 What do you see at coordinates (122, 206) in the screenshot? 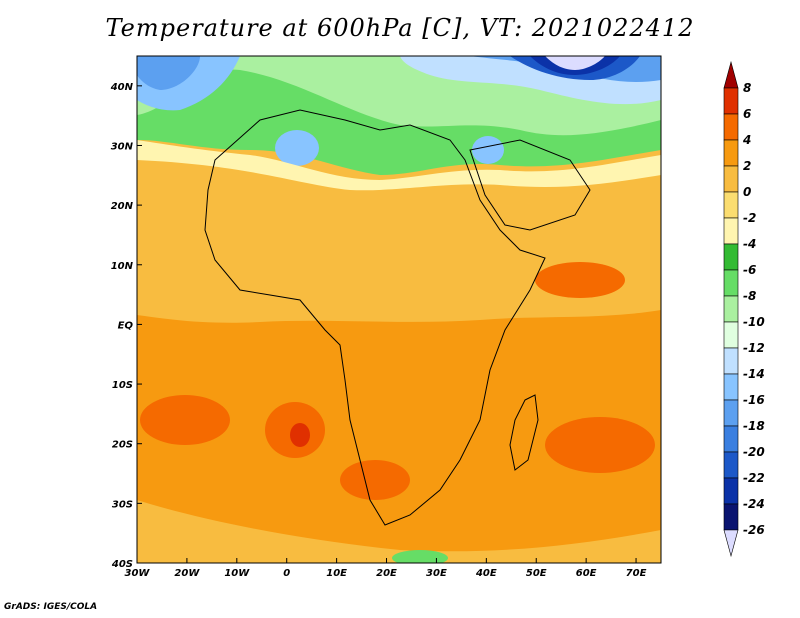
I see `lat-tick-label: 20N` at bounding box center [122, 206].